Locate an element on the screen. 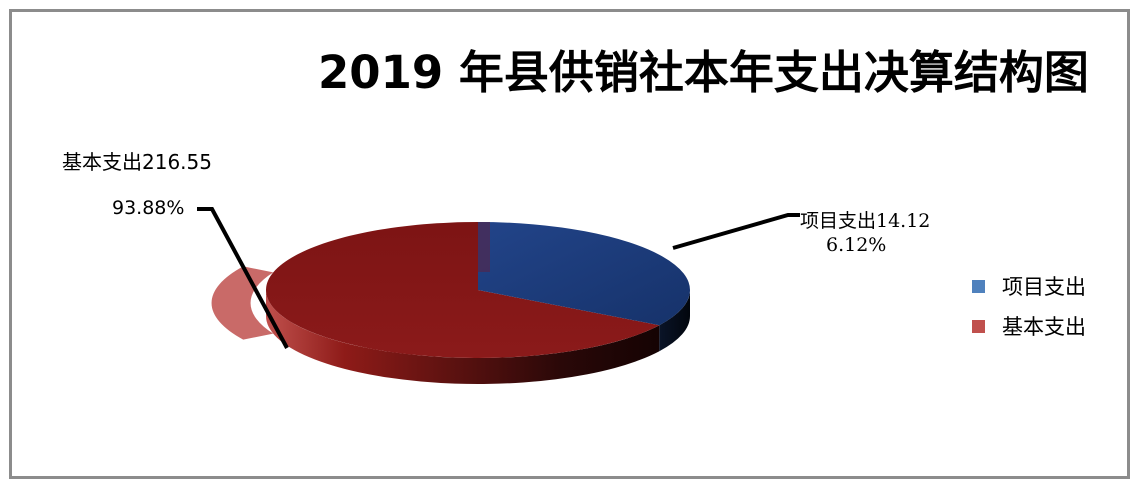 The image size is (1134, 479). data-label-basic-percent: 93.88% is located at coordinates (148, 208).